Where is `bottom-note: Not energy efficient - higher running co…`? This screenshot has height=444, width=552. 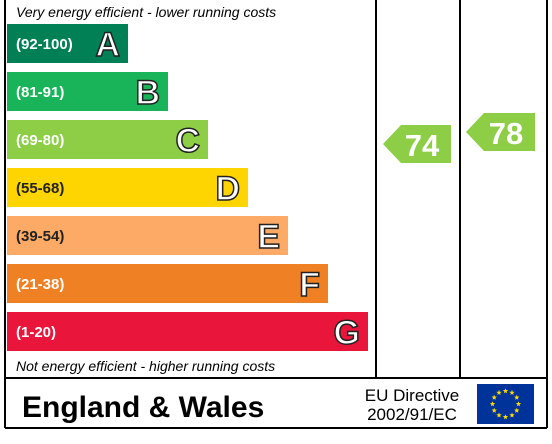
bottom-note: Not energy efficient - higher running co… is located at coordinates (145, 366).